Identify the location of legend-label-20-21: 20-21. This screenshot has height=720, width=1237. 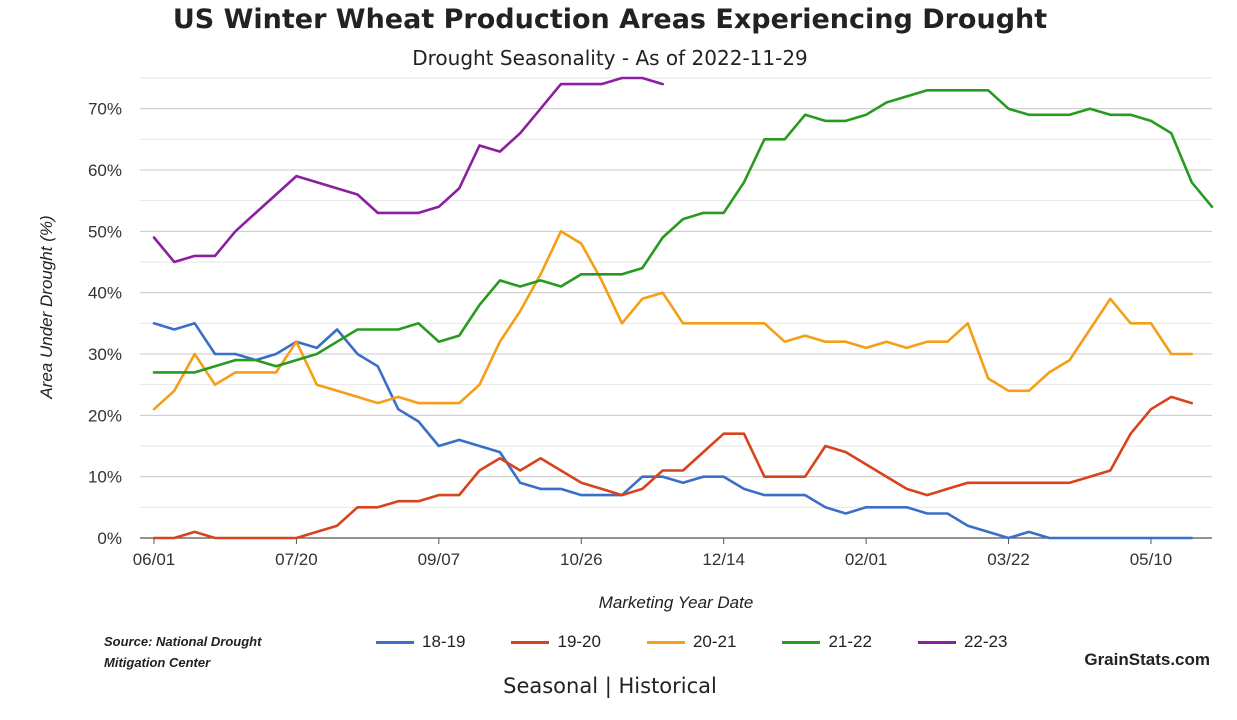
(714, 641).